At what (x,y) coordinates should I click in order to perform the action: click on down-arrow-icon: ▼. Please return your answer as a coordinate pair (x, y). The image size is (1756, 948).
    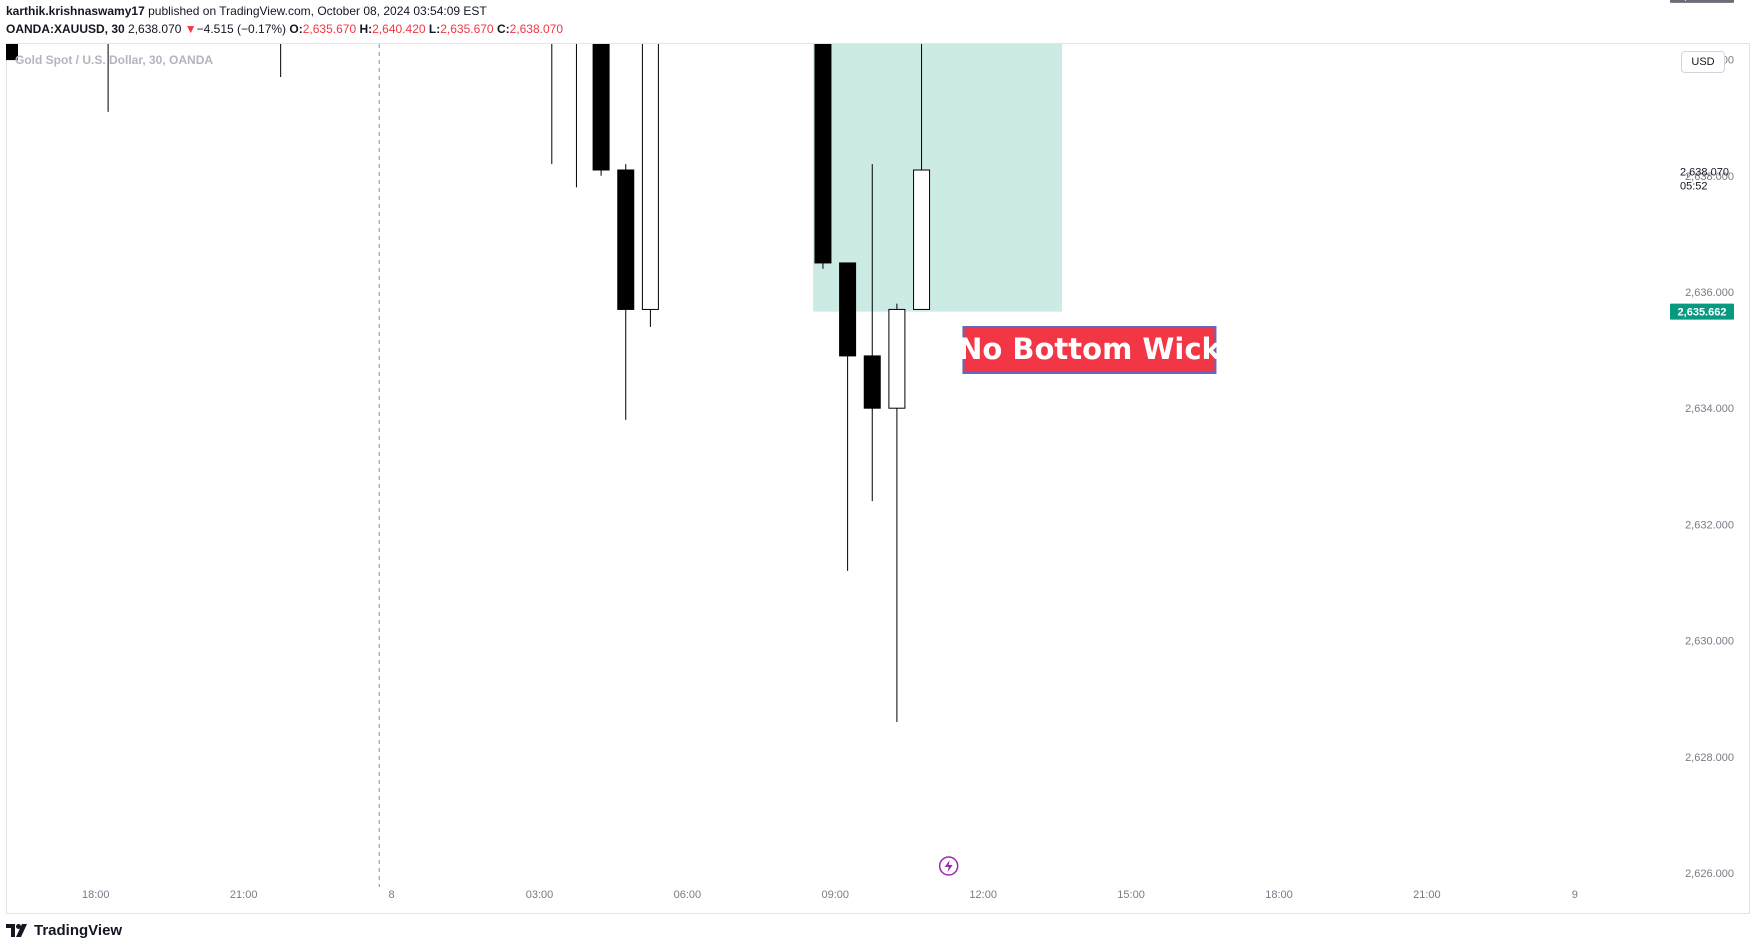
    Looking at the image, I should click on (190, 29).